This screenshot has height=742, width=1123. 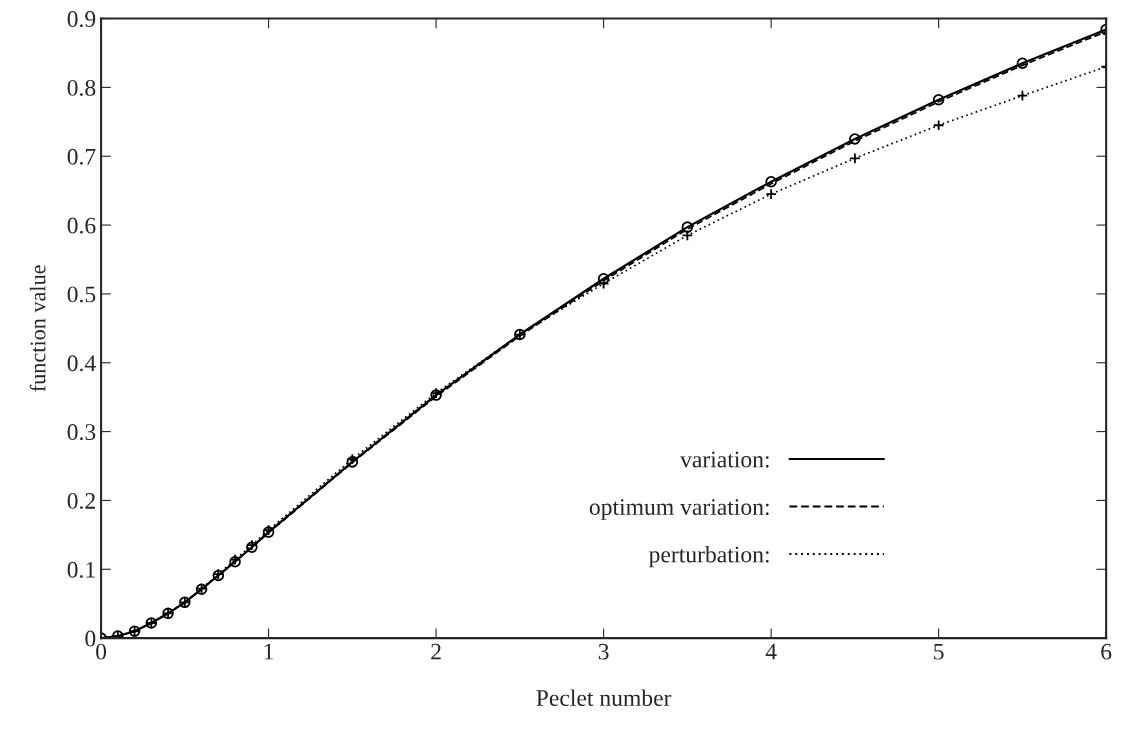 What do you see at coordinates (603, 651) in the screenshot?
I see `x-tick-label: 3` at bounding box center [603, 651].